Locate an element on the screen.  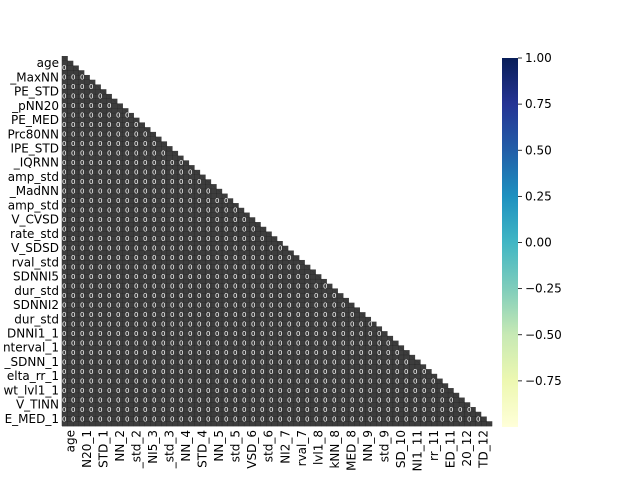
x-tick-label: rr_11 is located at coordinates (434, 445).